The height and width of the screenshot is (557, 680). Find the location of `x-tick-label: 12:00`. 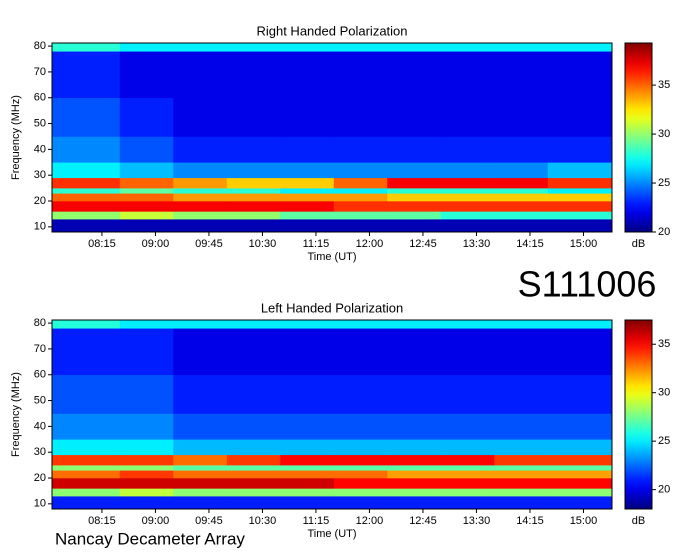

x-tick-label: 12:00 is located at coordinates (370, 244).